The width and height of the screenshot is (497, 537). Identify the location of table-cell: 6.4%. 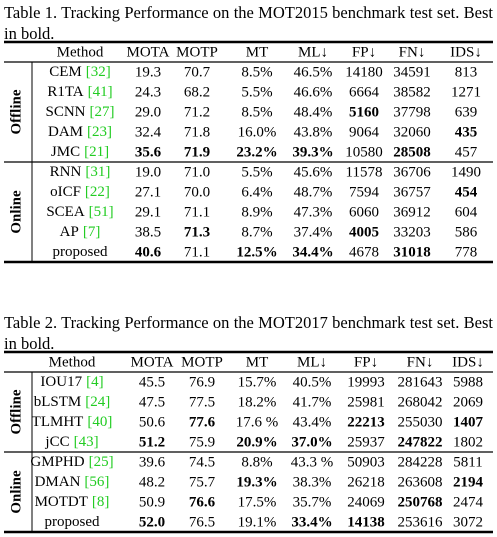
(256, 192).